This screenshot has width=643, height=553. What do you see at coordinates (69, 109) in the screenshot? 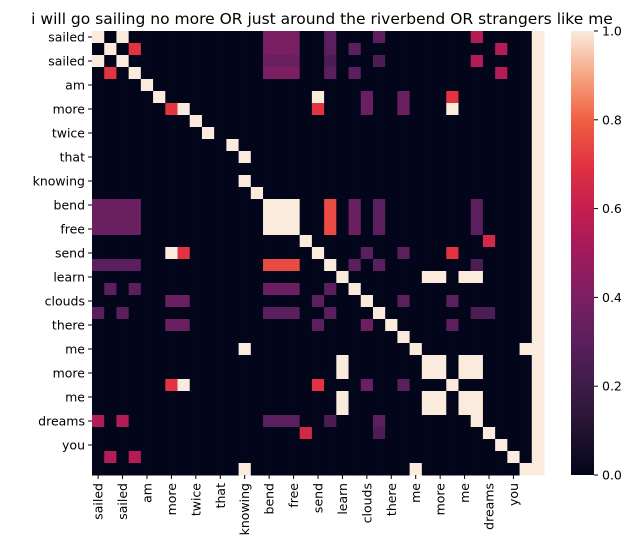
I see `y-tick-label: more` at bounding box center [69, 109].